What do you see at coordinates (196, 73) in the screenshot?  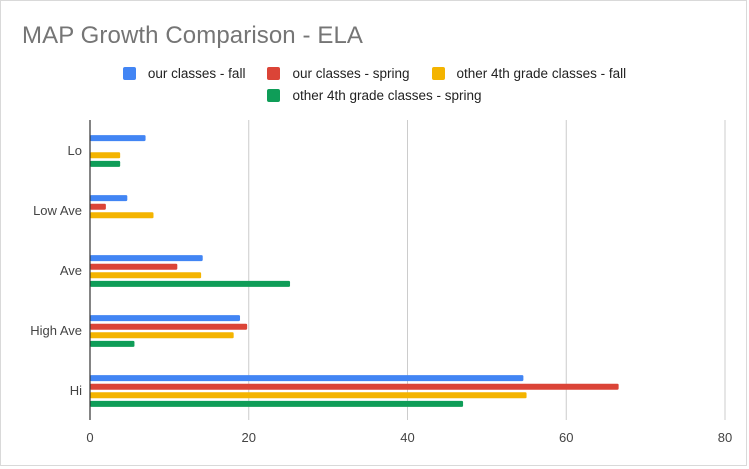 I see `legend-label-our-fall: our classes - fall` at bounding box center [196, 73].